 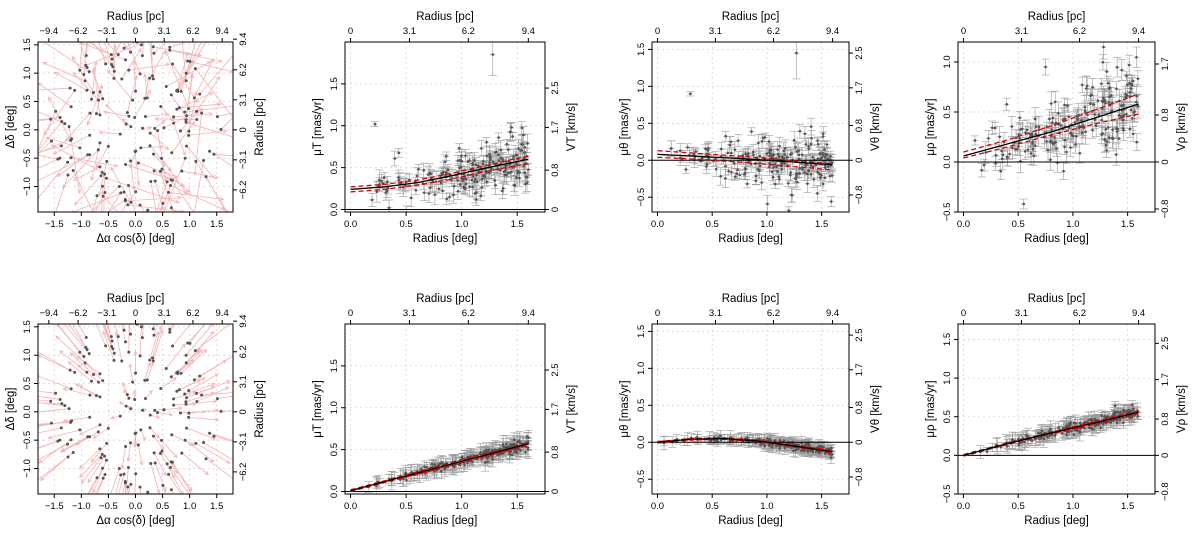 I want to click on grid, so click(x=750, y=127).